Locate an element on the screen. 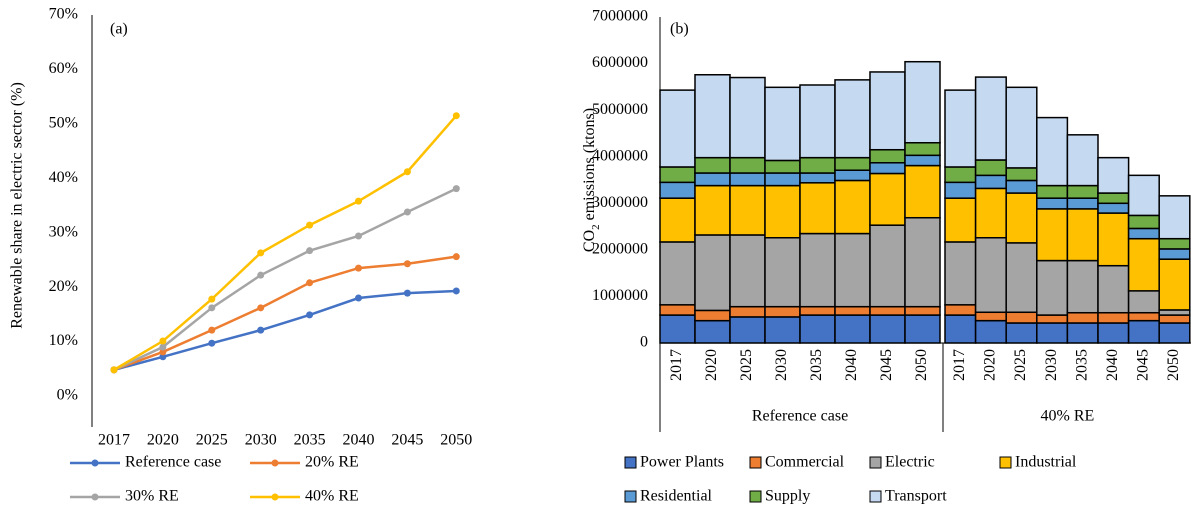  y-tick-label: 50% is located at coordinates (63, 123).